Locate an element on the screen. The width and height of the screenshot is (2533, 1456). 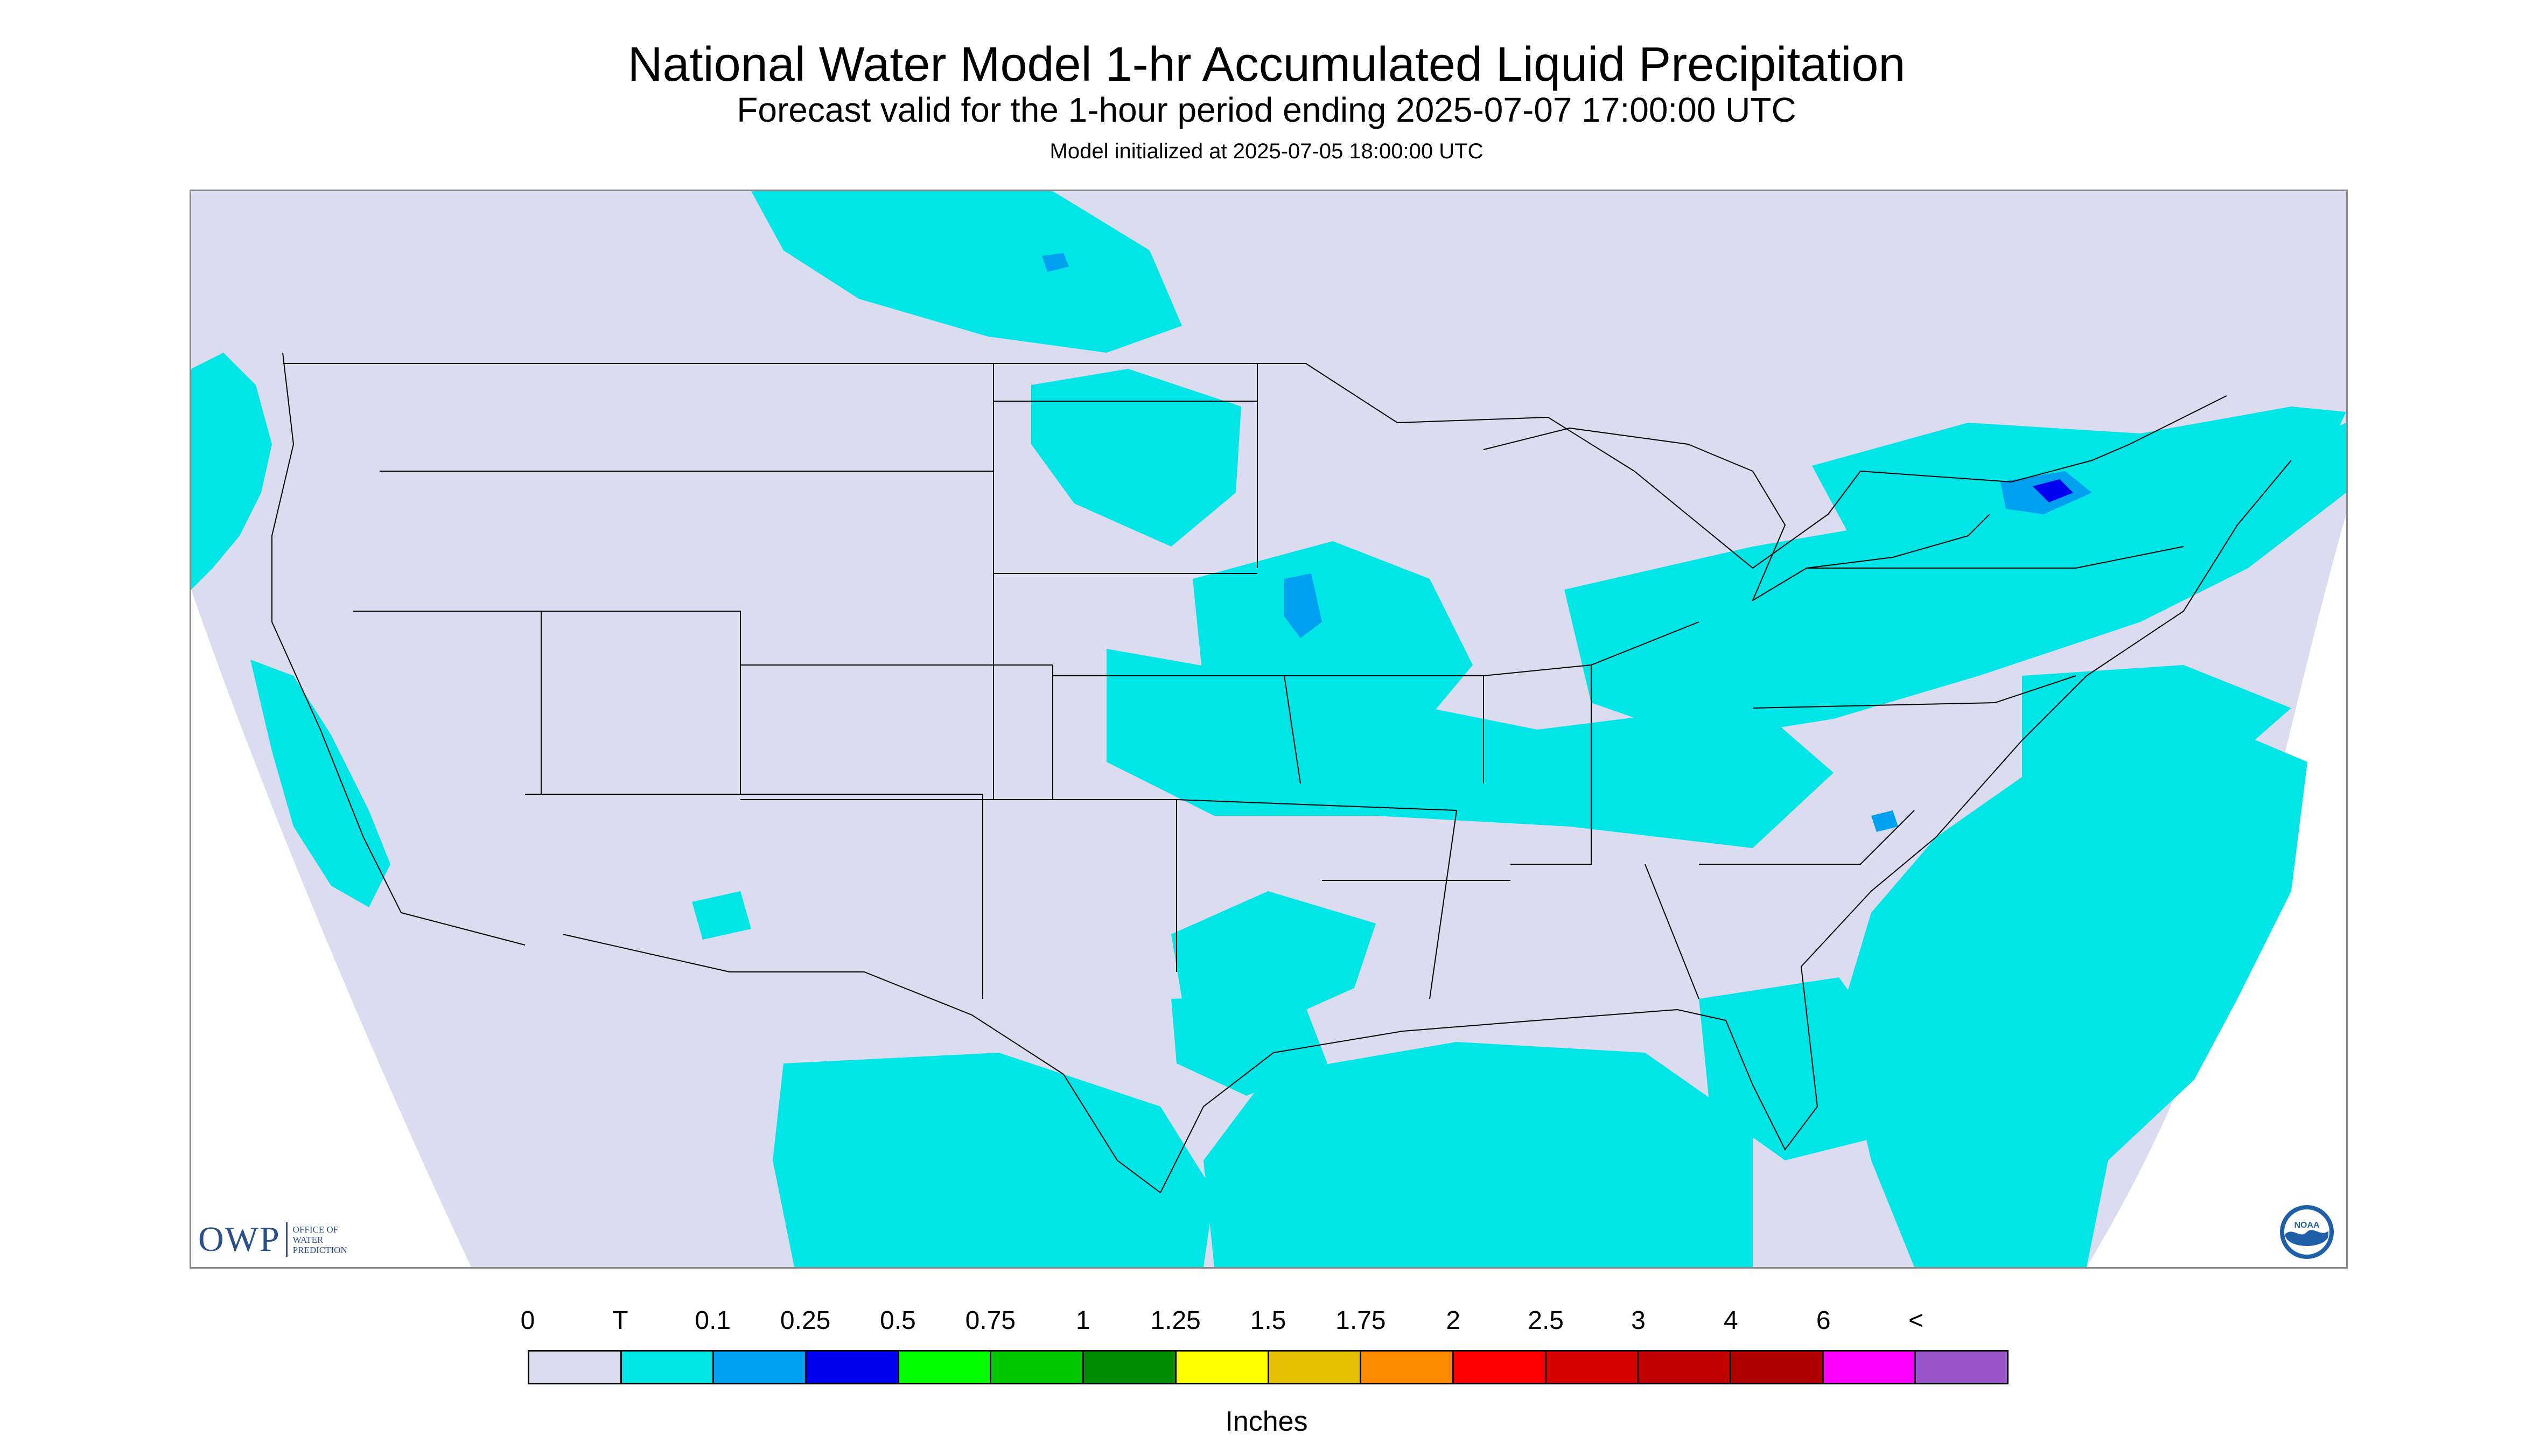
legend-label: 0.75 is located at coordinates (990, 1320).